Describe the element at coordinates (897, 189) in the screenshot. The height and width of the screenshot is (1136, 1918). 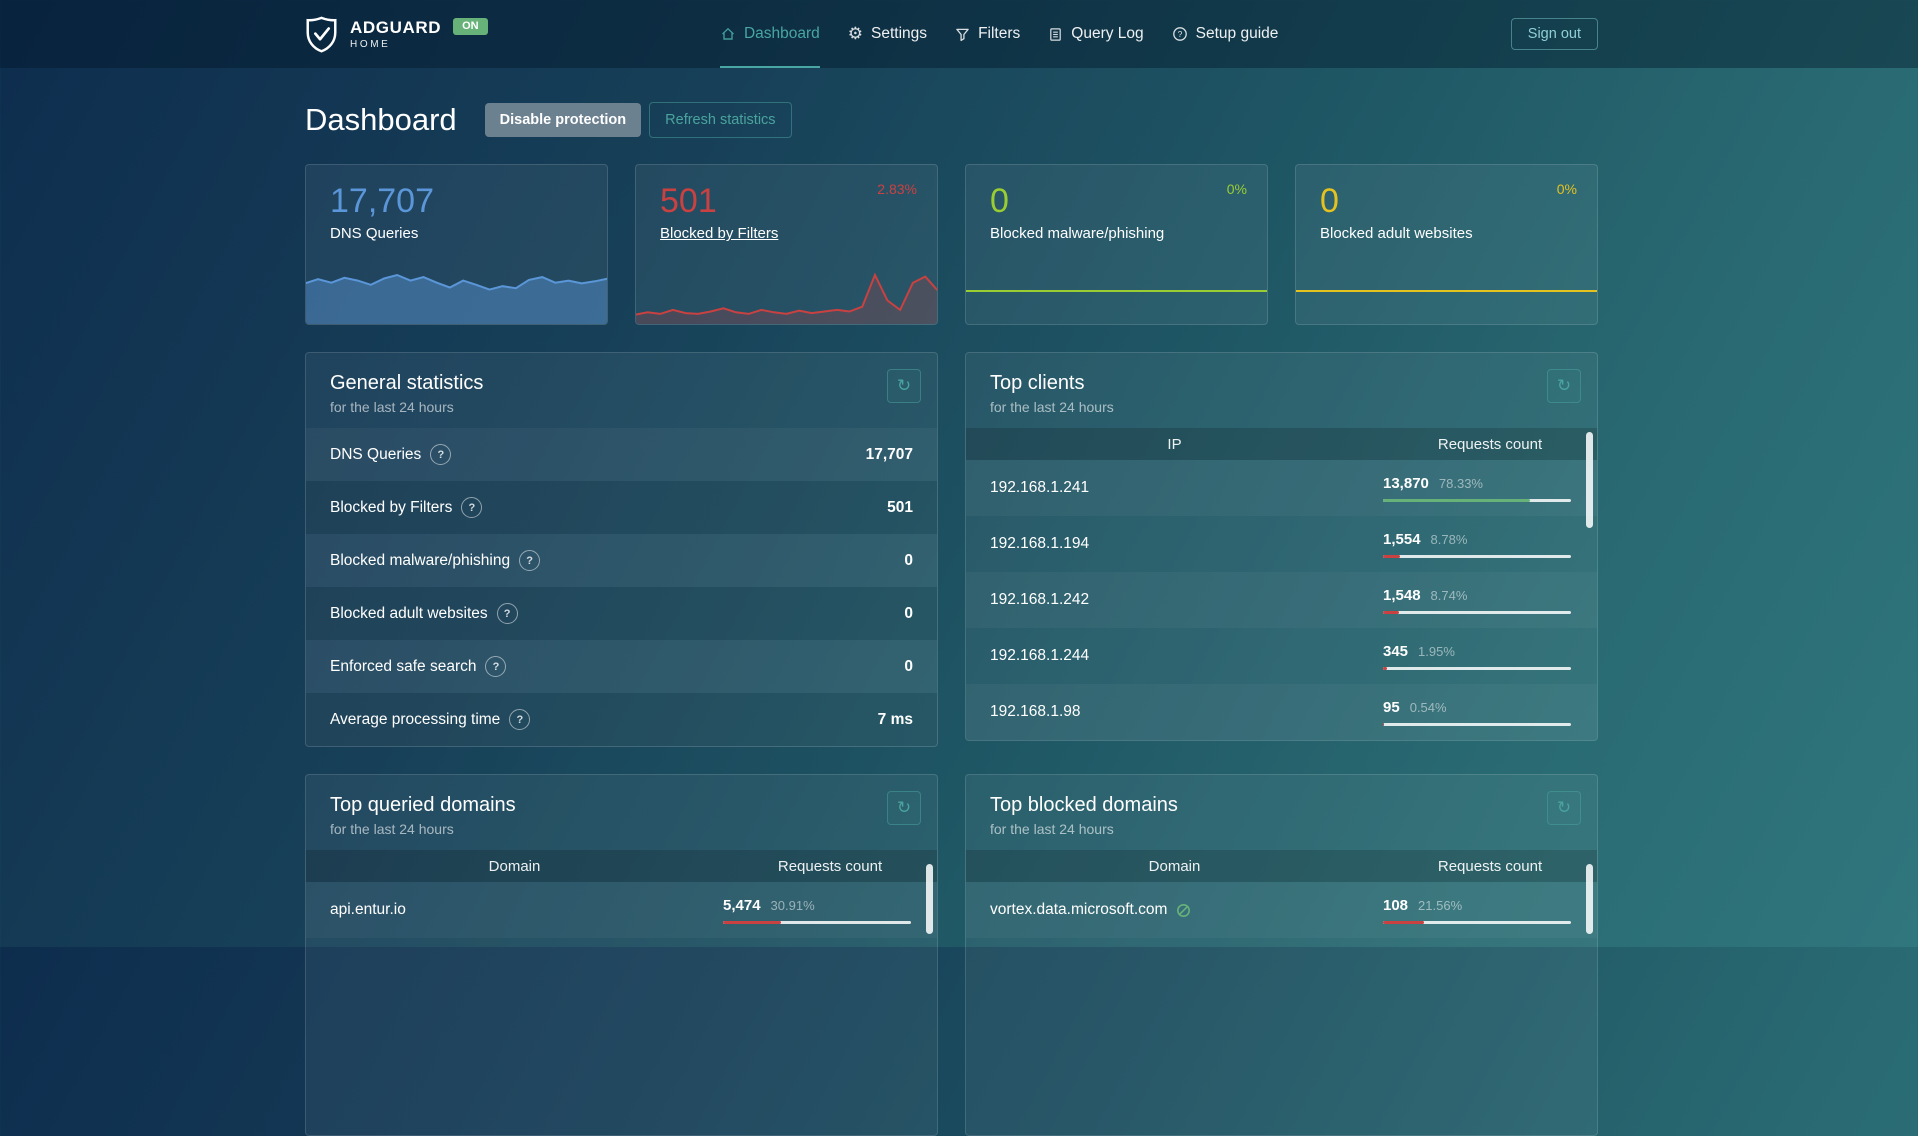
I see `stat-percent: 2.83%` at that location.